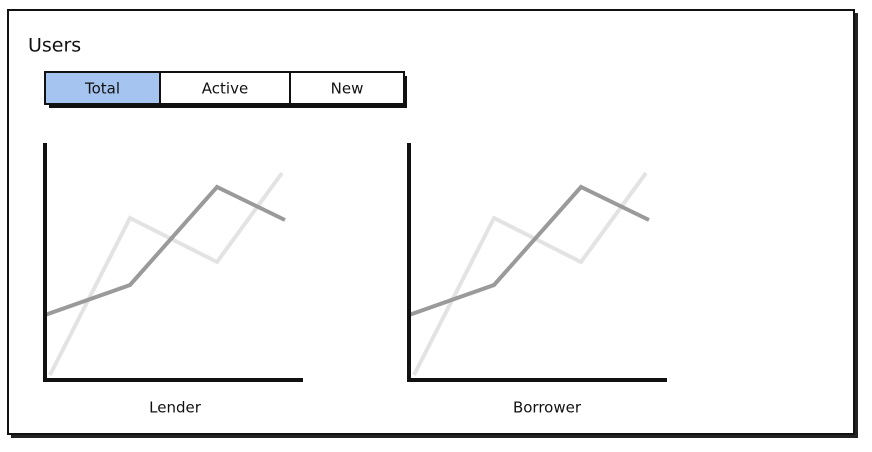 Image resolution: width=872 pixels, height=452 pixels. I want to click on tab-label: Active, so click(225, 89).